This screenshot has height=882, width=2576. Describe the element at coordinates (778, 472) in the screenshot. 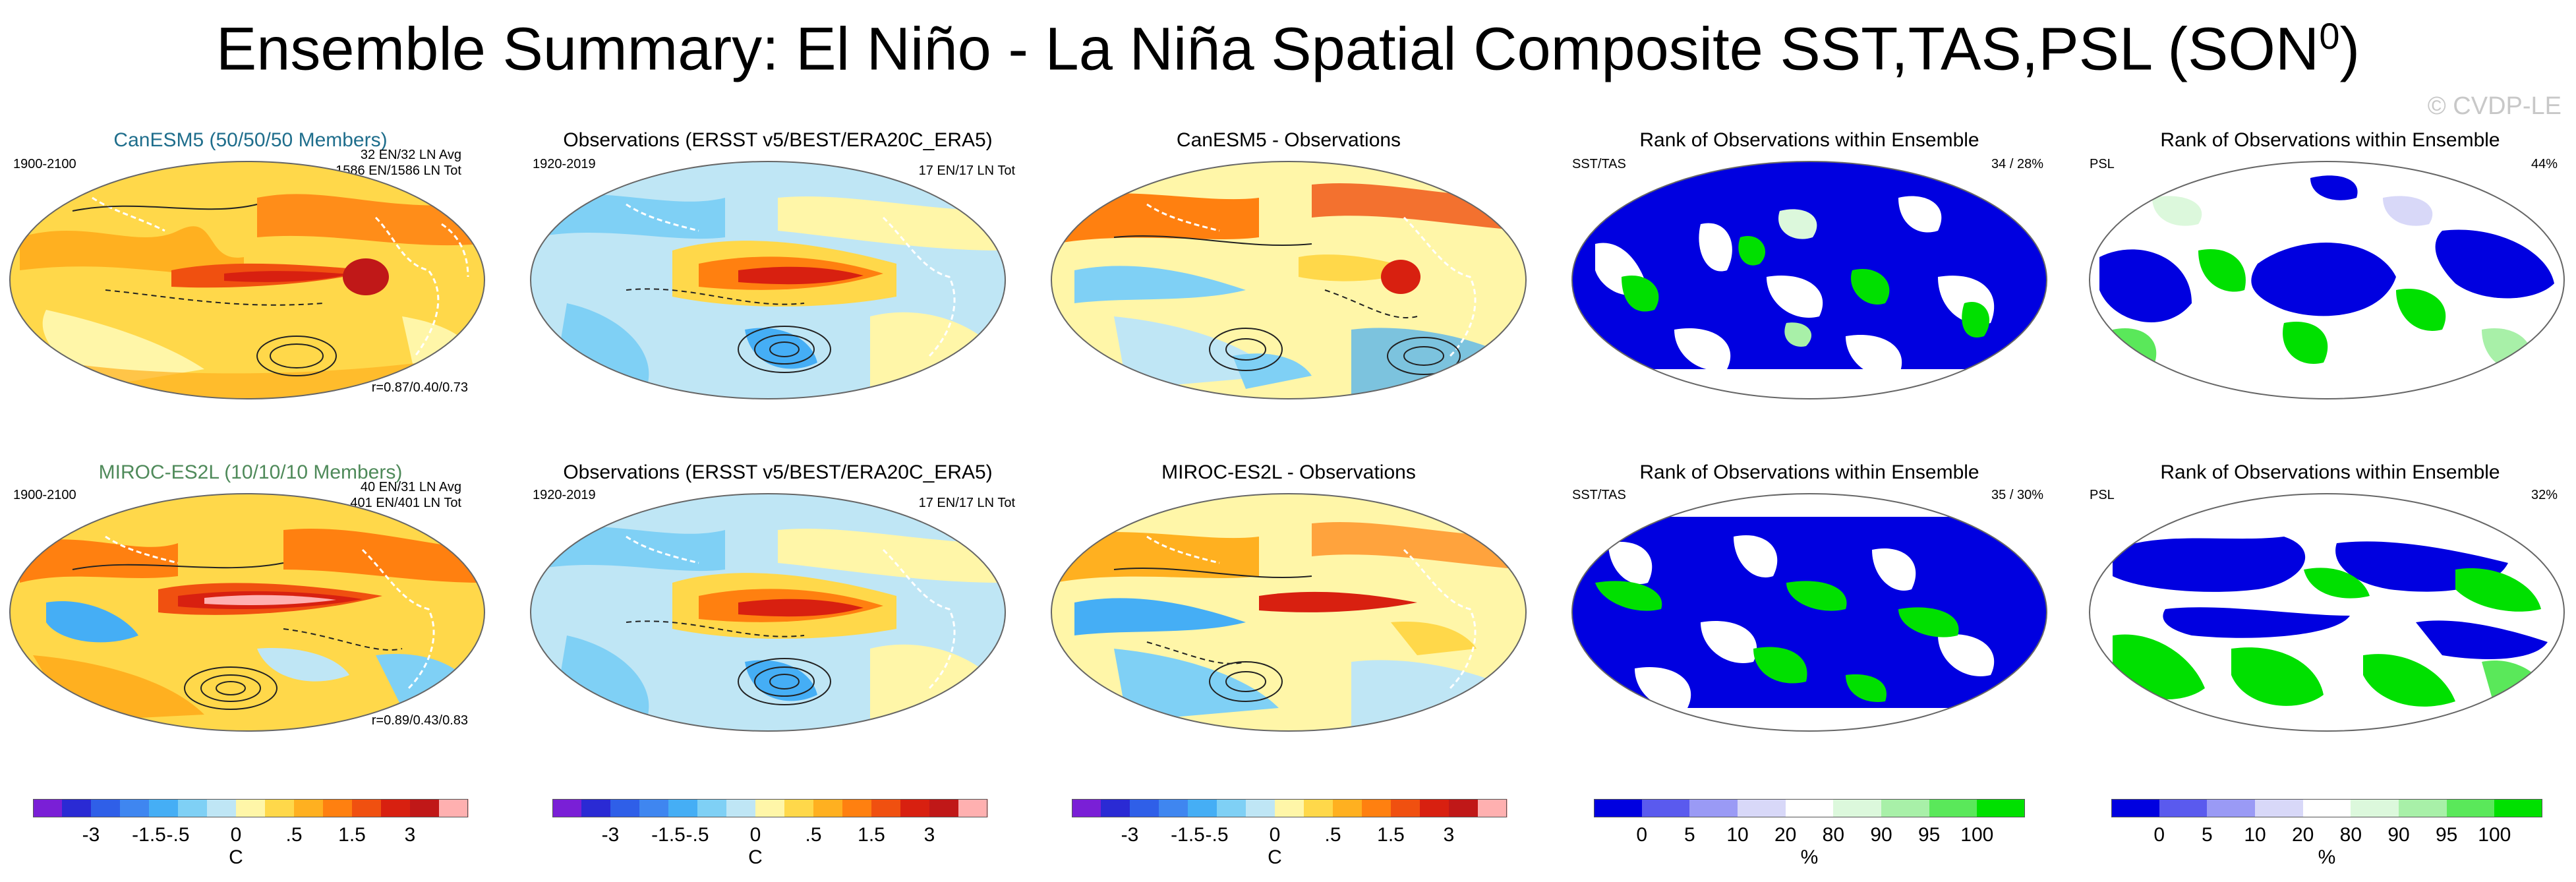

I see `panel-title-obs-2: Observations (ERSST v5/BEST/ERA20C_ERA5)` at that location.